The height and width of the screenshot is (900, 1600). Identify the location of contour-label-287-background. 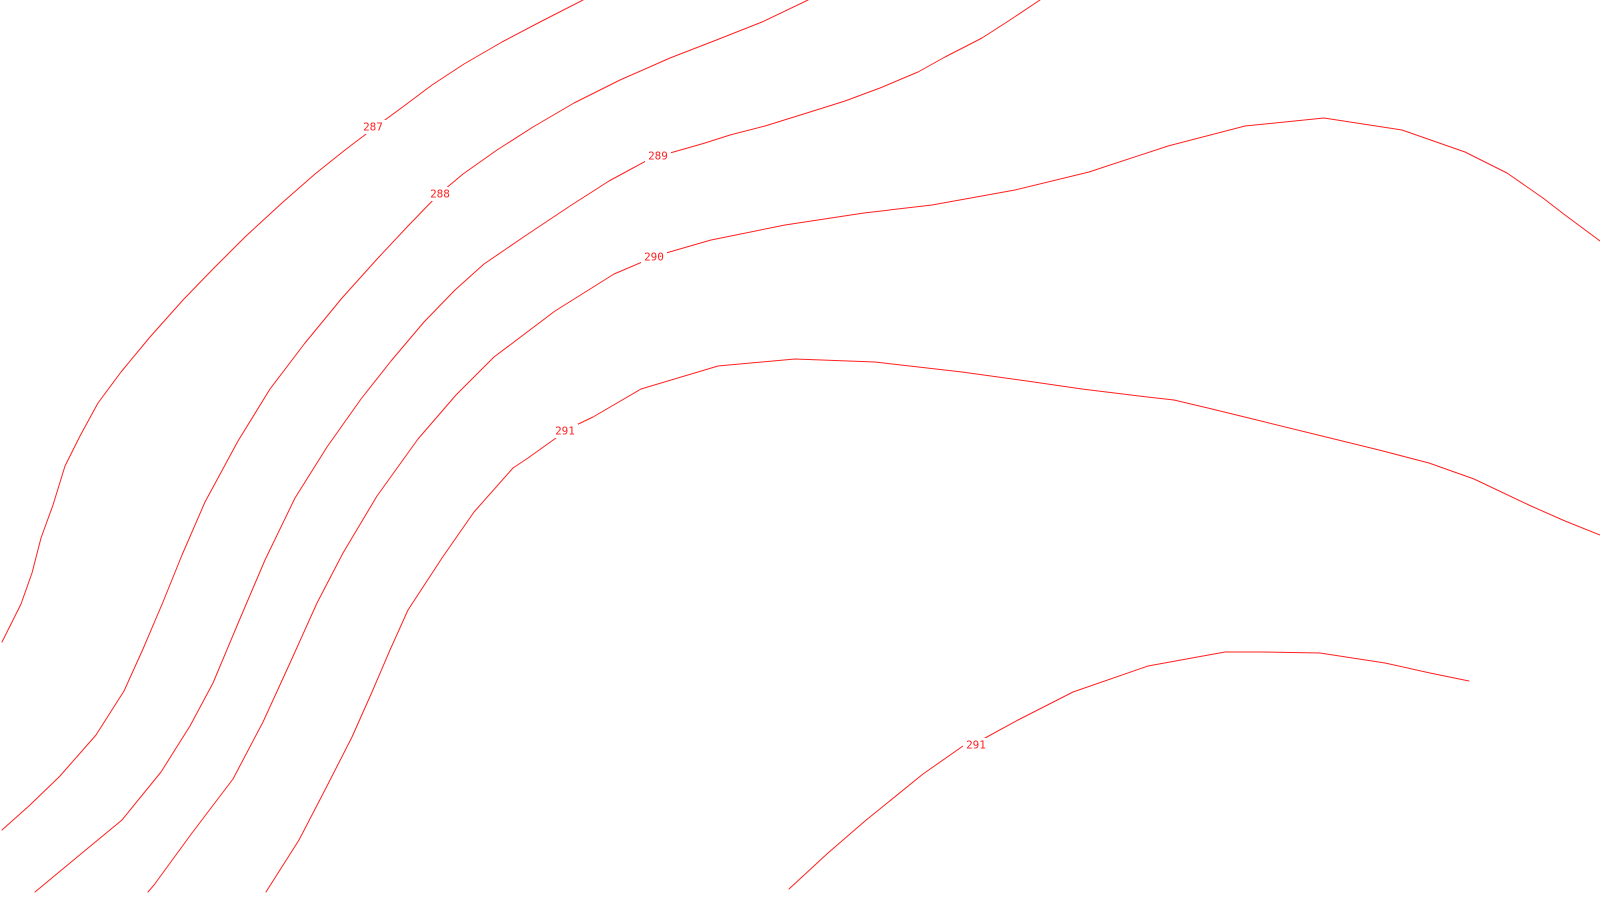
(373, 127).